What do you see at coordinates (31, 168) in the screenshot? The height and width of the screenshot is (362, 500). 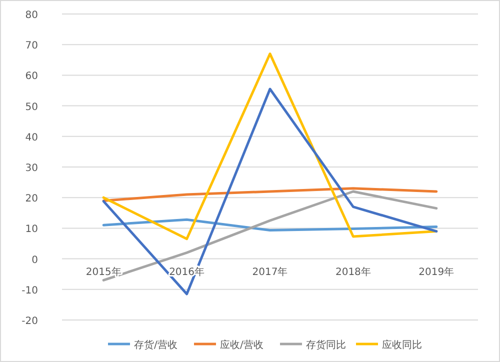 I see `y-tick-label: 30` at bounding box center [31, 168].